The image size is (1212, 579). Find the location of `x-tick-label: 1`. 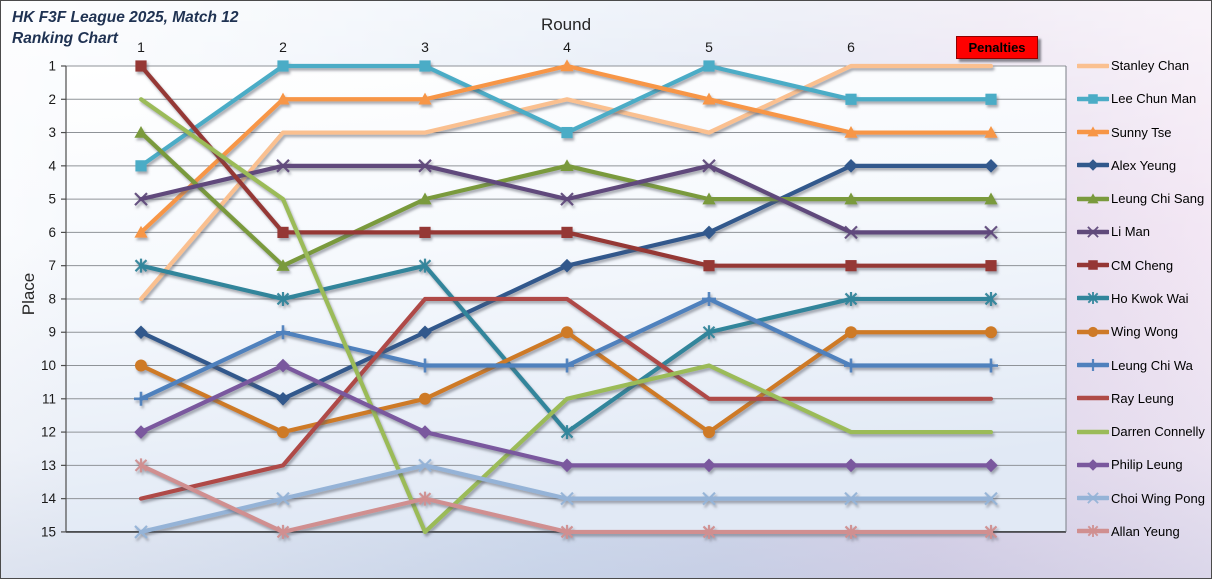

x-tick-label: 1 is located at coordinates (141, 47).